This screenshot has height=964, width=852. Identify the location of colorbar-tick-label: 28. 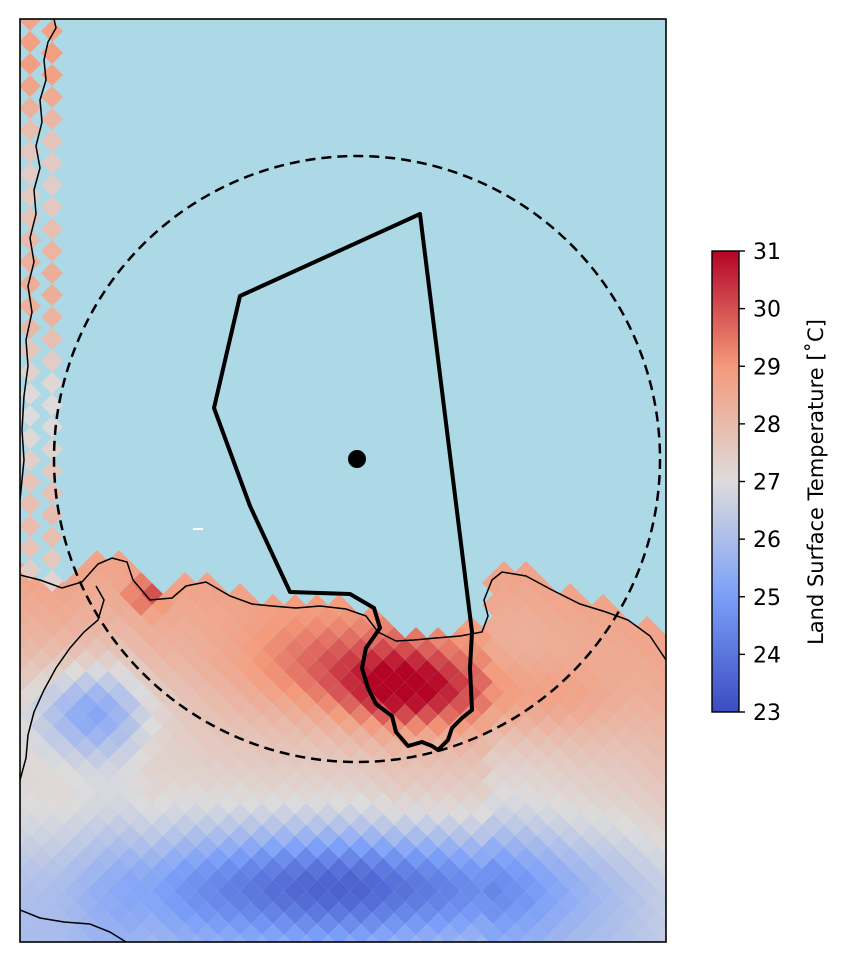
(767, 425).